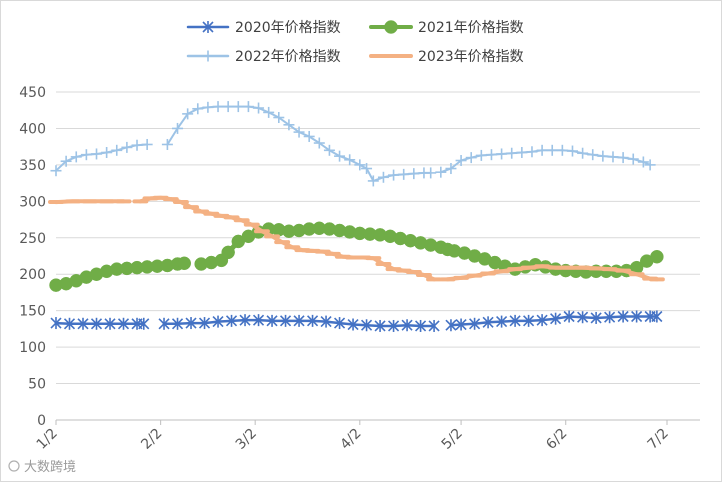  Describe the element at coordinates (471, 57) in the screenshot. I see `legend-label: 2023年价格指数` at that location.